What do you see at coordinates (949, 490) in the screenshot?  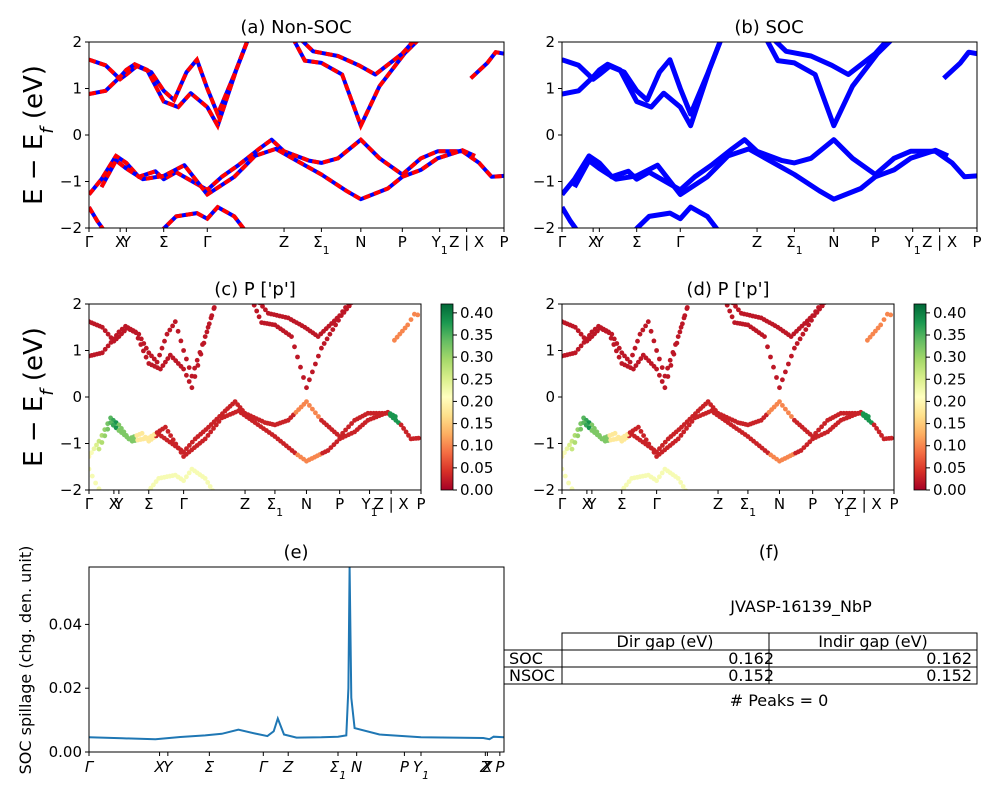 I see `panel-d-colorbar-label: 0.00` at bounding box center [949, 490].